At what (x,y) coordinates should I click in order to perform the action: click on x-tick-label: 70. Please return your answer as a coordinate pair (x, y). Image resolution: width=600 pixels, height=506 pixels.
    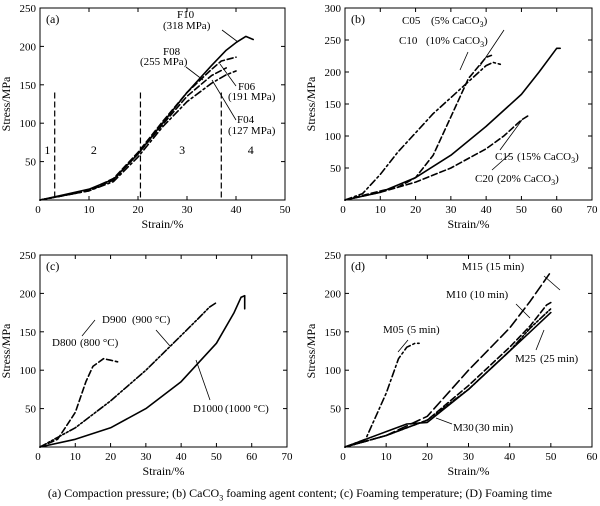
    Looking at the image, I should click on (288, 457).